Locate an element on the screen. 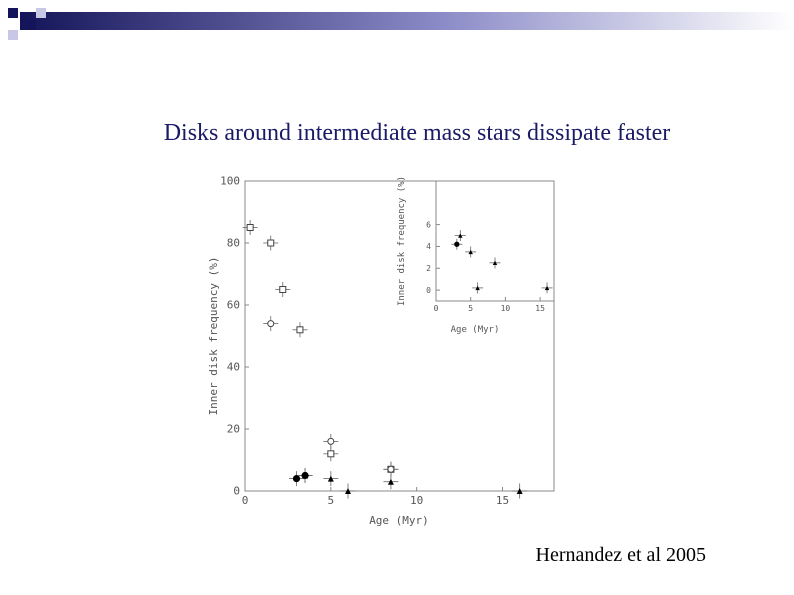 The height and width of the screenshot is (595, 794). inset-ytick-label: 4 is located at coordinates (428, 246).